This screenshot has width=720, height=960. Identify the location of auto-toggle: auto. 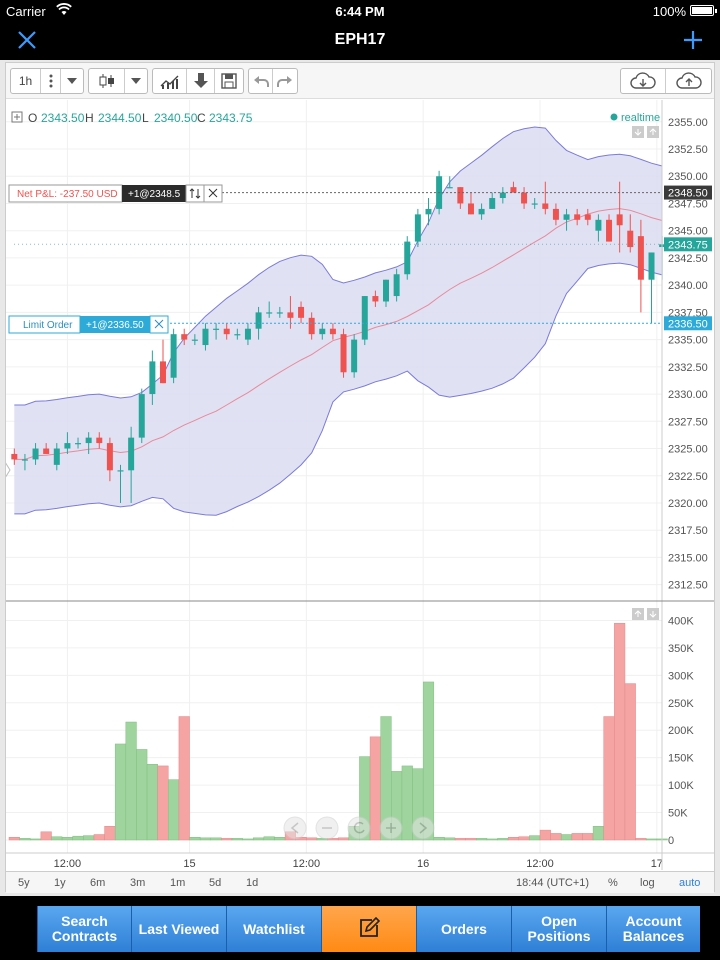
(690, 883).